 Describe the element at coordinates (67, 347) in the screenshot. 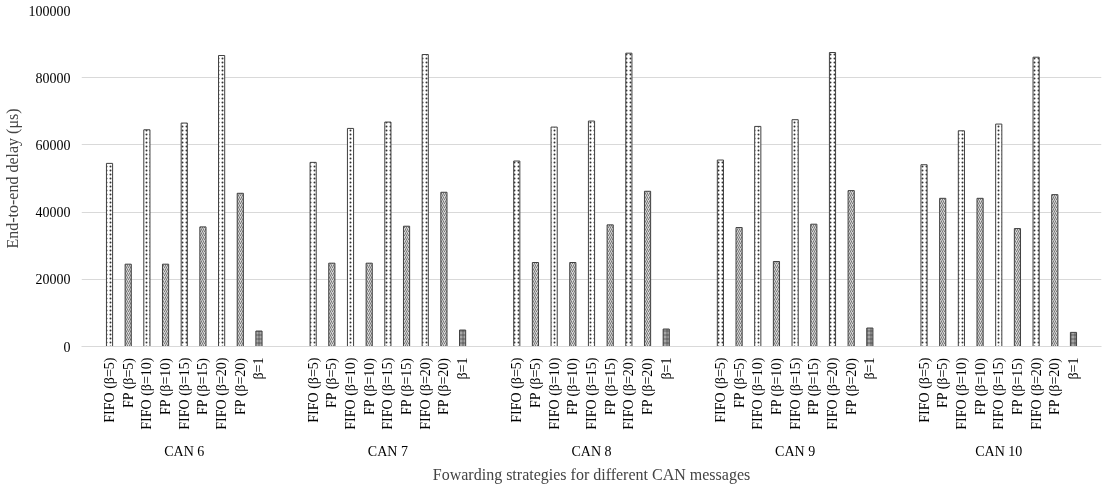

I see `y-tick-label: 0` at that location.